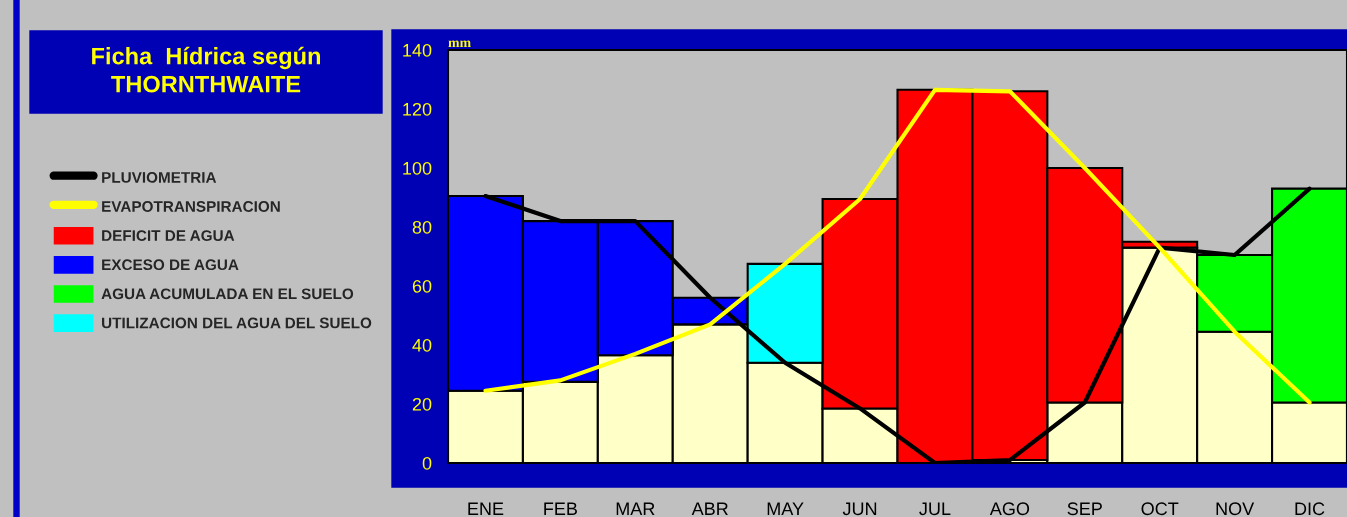  I want to click on x-tick-label: JUN, so click(859, 509).